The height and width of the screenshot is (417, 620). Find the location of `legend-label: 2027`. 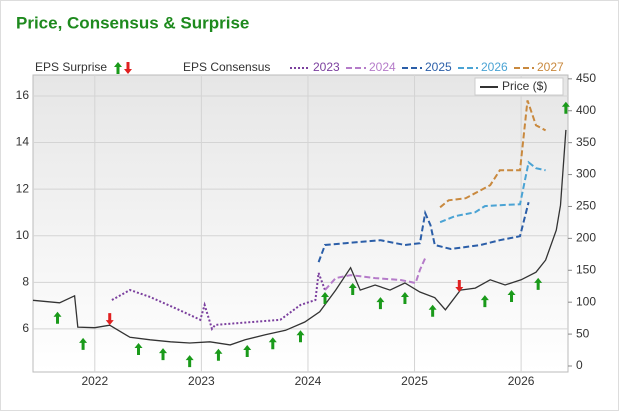

legend-label: 2027 is located at coordinates (550, 67).